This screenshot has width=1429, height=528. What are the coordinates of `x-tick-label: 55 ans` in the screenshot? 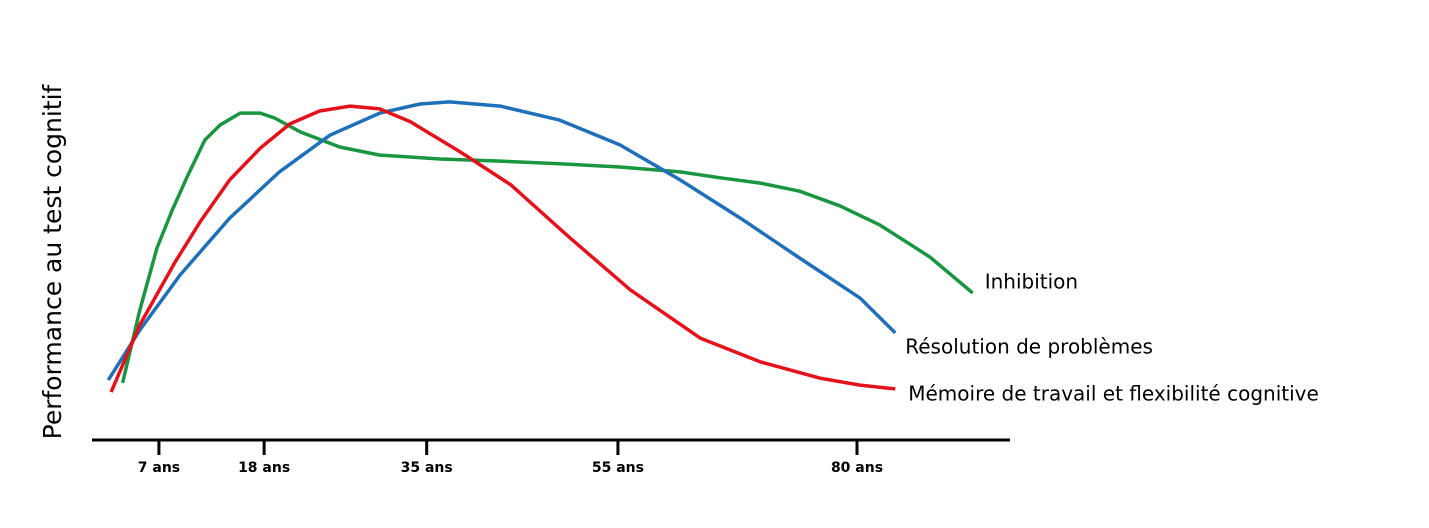 It's located at (618, 468).